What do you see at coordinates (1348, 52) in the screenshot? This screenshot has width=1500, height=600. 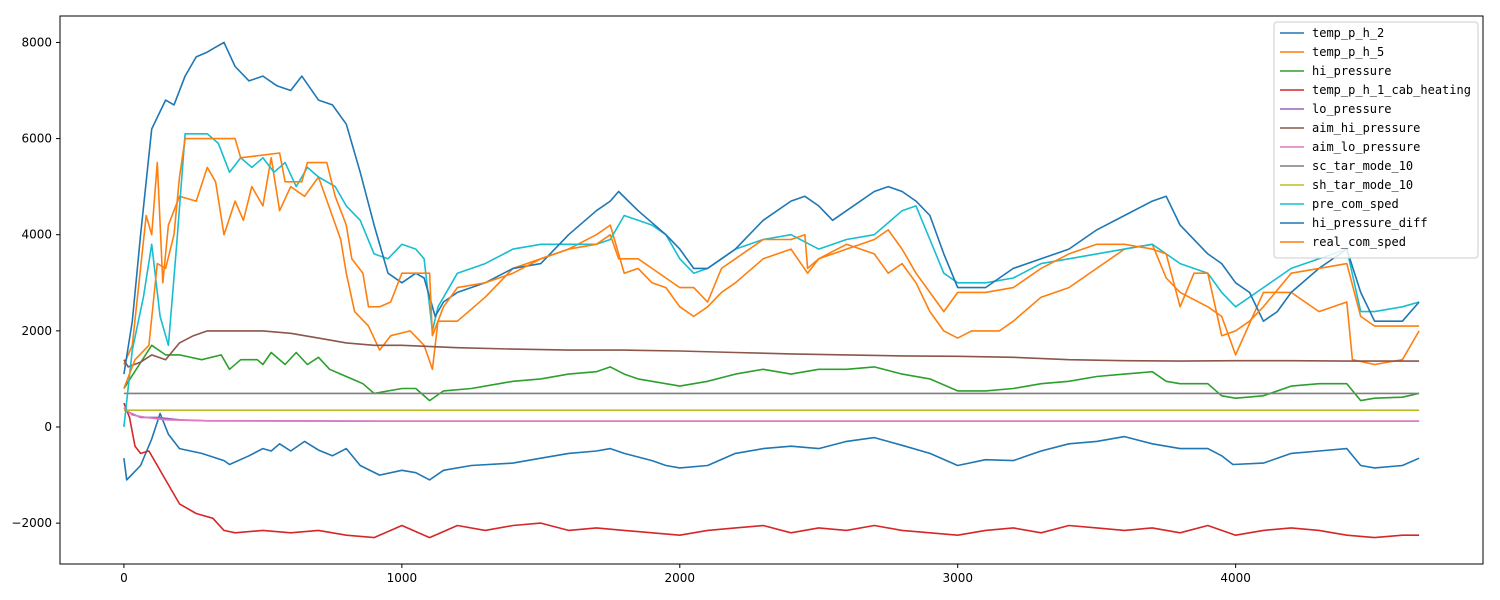 I see `legend-label: temp_p_h_5` at bounding box center [1348, 52].